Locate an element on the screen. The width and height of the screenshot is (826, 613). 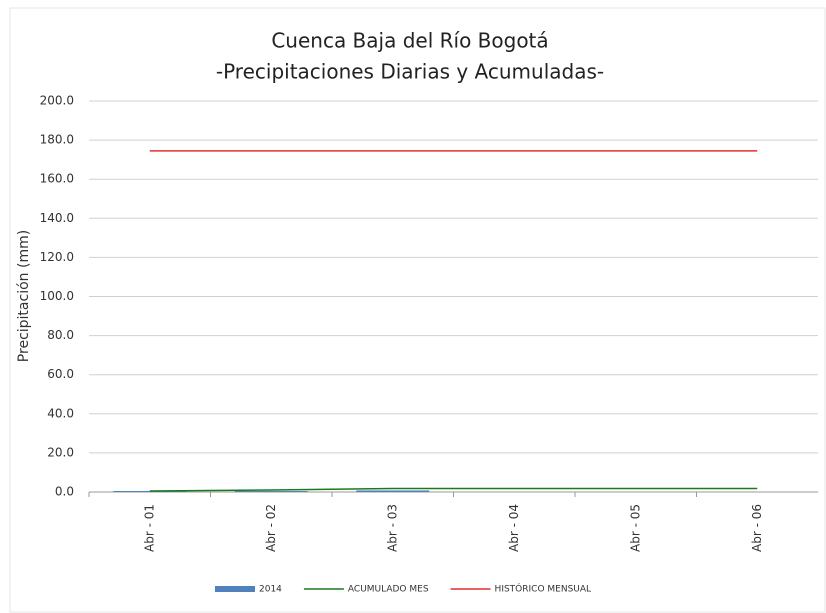
chart-subtitle: -Precipitaciones Diarias y Acumuladas- is located at coordinates (410, 72).